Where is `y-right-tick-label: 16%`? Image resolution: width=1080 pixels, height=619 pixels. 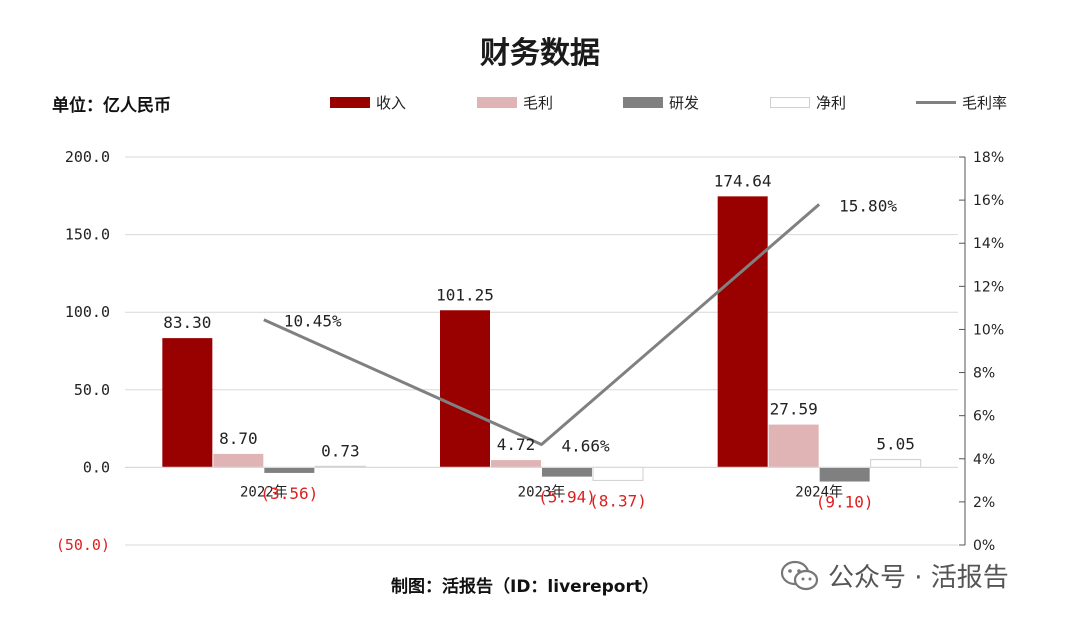
y-right-tick-label: 16% is located at coordinates (988, 201).